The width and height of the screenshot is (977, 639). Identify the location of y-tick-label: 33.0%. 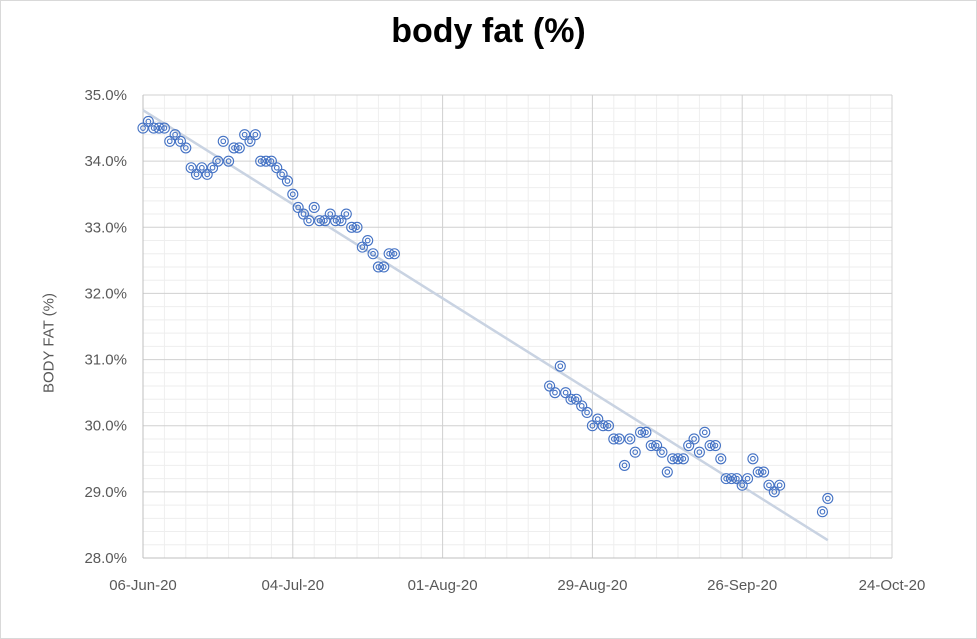
(105, 227).